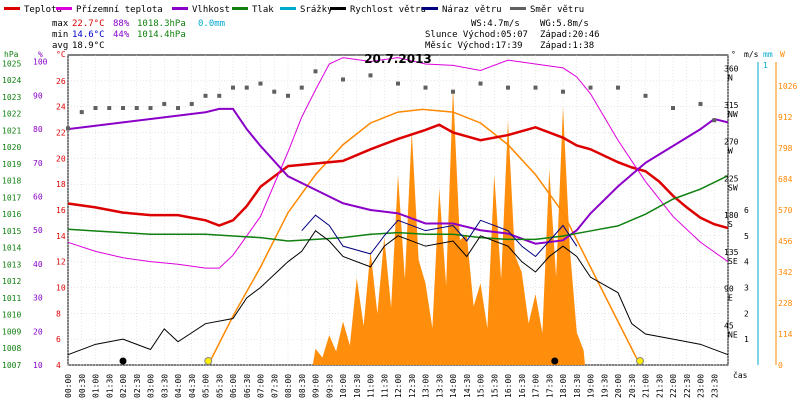  Describe the element at coordinates (58, 313) in the screenshot. I see `temperature-tick: 8` at that location.